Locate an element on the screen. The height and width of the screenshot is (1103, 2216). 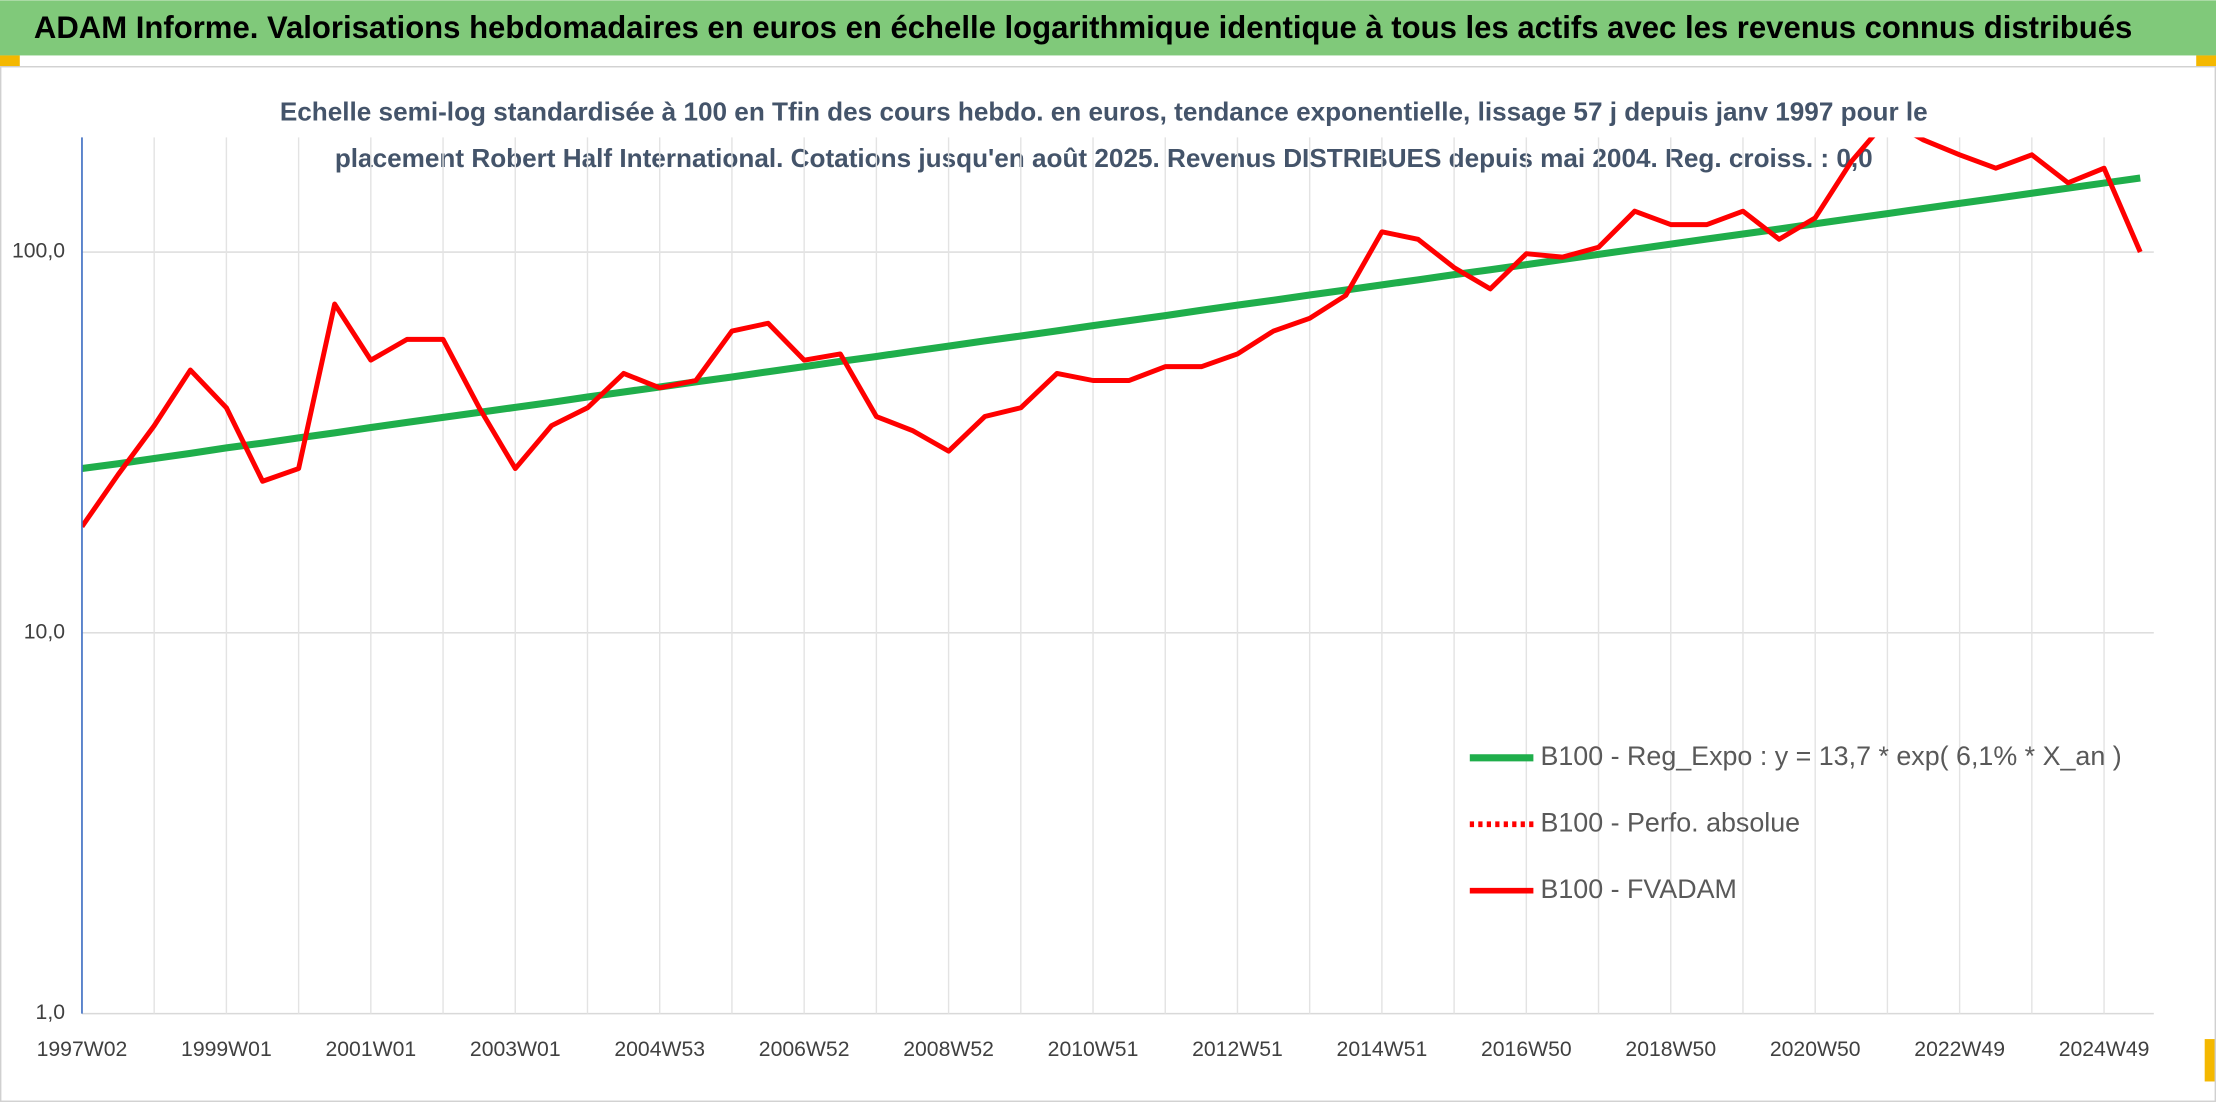
x-tick-label: 2024W49 is located at coordinates (2104, 1049).